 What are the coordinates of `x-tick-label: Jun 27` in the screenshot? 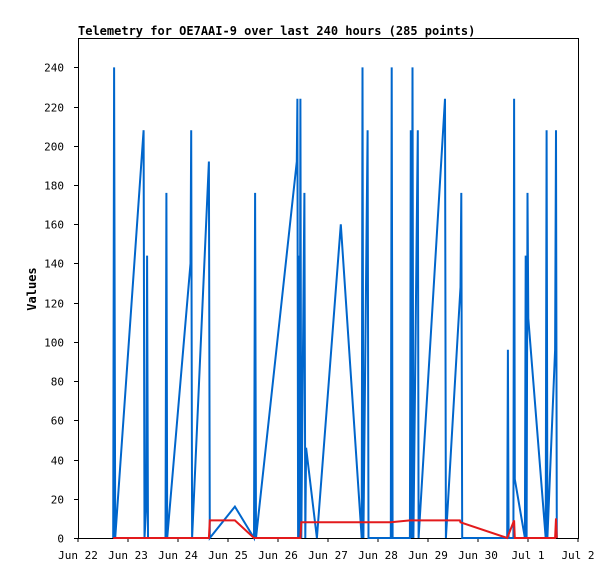 It's located at (328, 555).